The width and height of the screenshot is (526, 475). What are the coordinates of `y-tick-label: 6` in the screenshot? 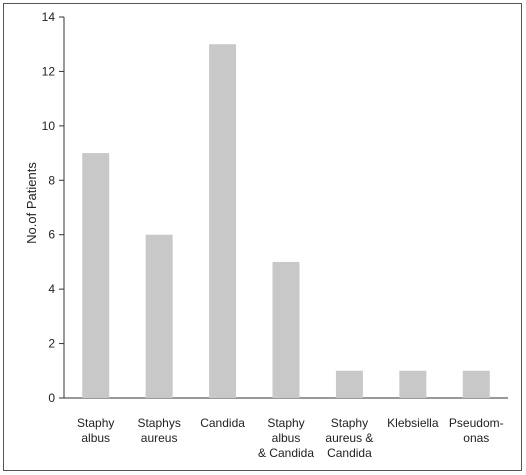 It's located at (51, 235).